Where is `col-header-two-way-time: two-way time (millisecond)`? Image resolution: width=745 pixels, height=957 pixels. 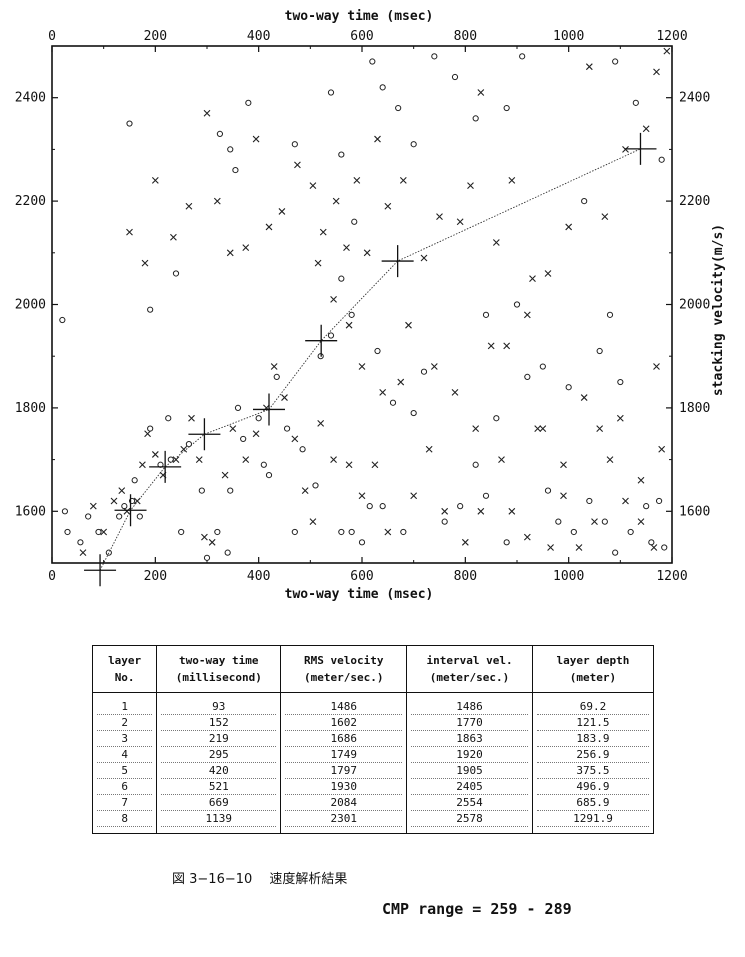
col-header-two-way-time: two-way time (millisecond) is located at coordinates (219, 669).